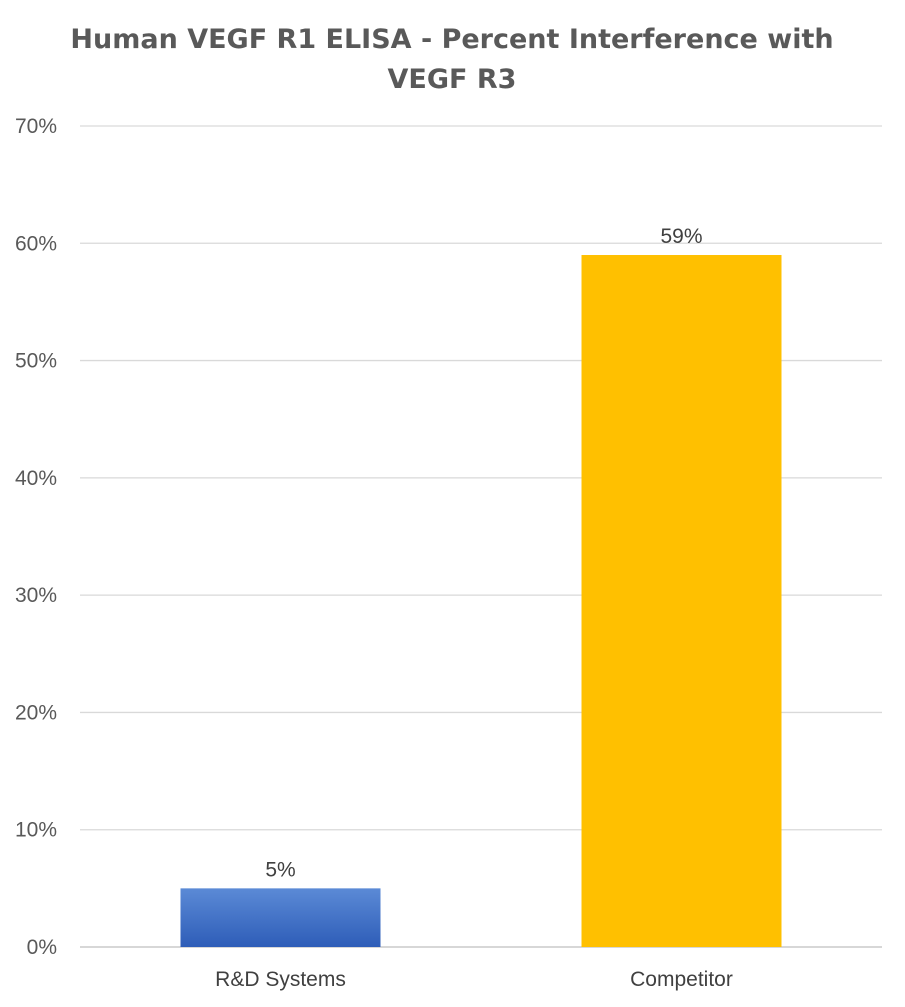 Image resolution: width=905 pixels, height=1007 pixels. Describe the element at coordinates (280, 869) in the screenshot. I see `data-label: 5%` at that location.